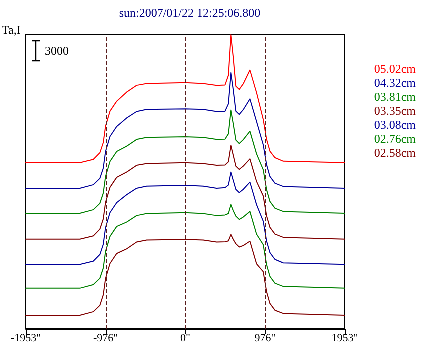  I want to click on text: 03.81cm, so click(395, 97).